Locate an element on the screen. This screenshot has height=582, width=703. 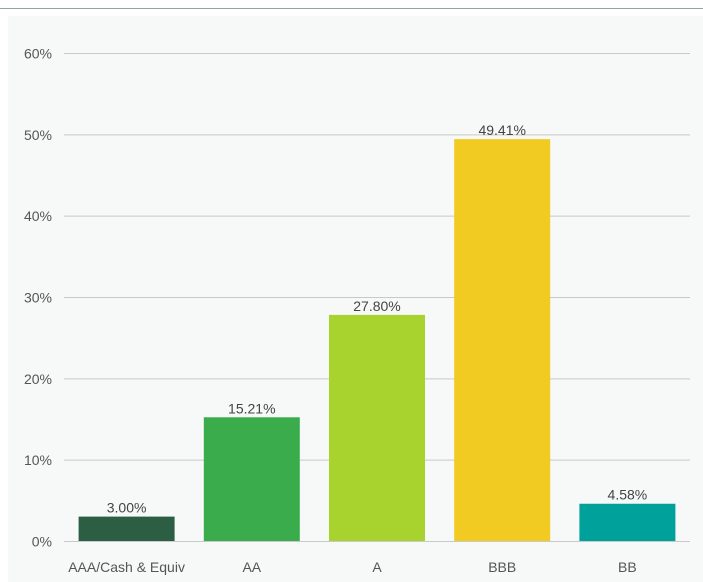
y-tick-label: 50% is located at coordinates (38, 135).